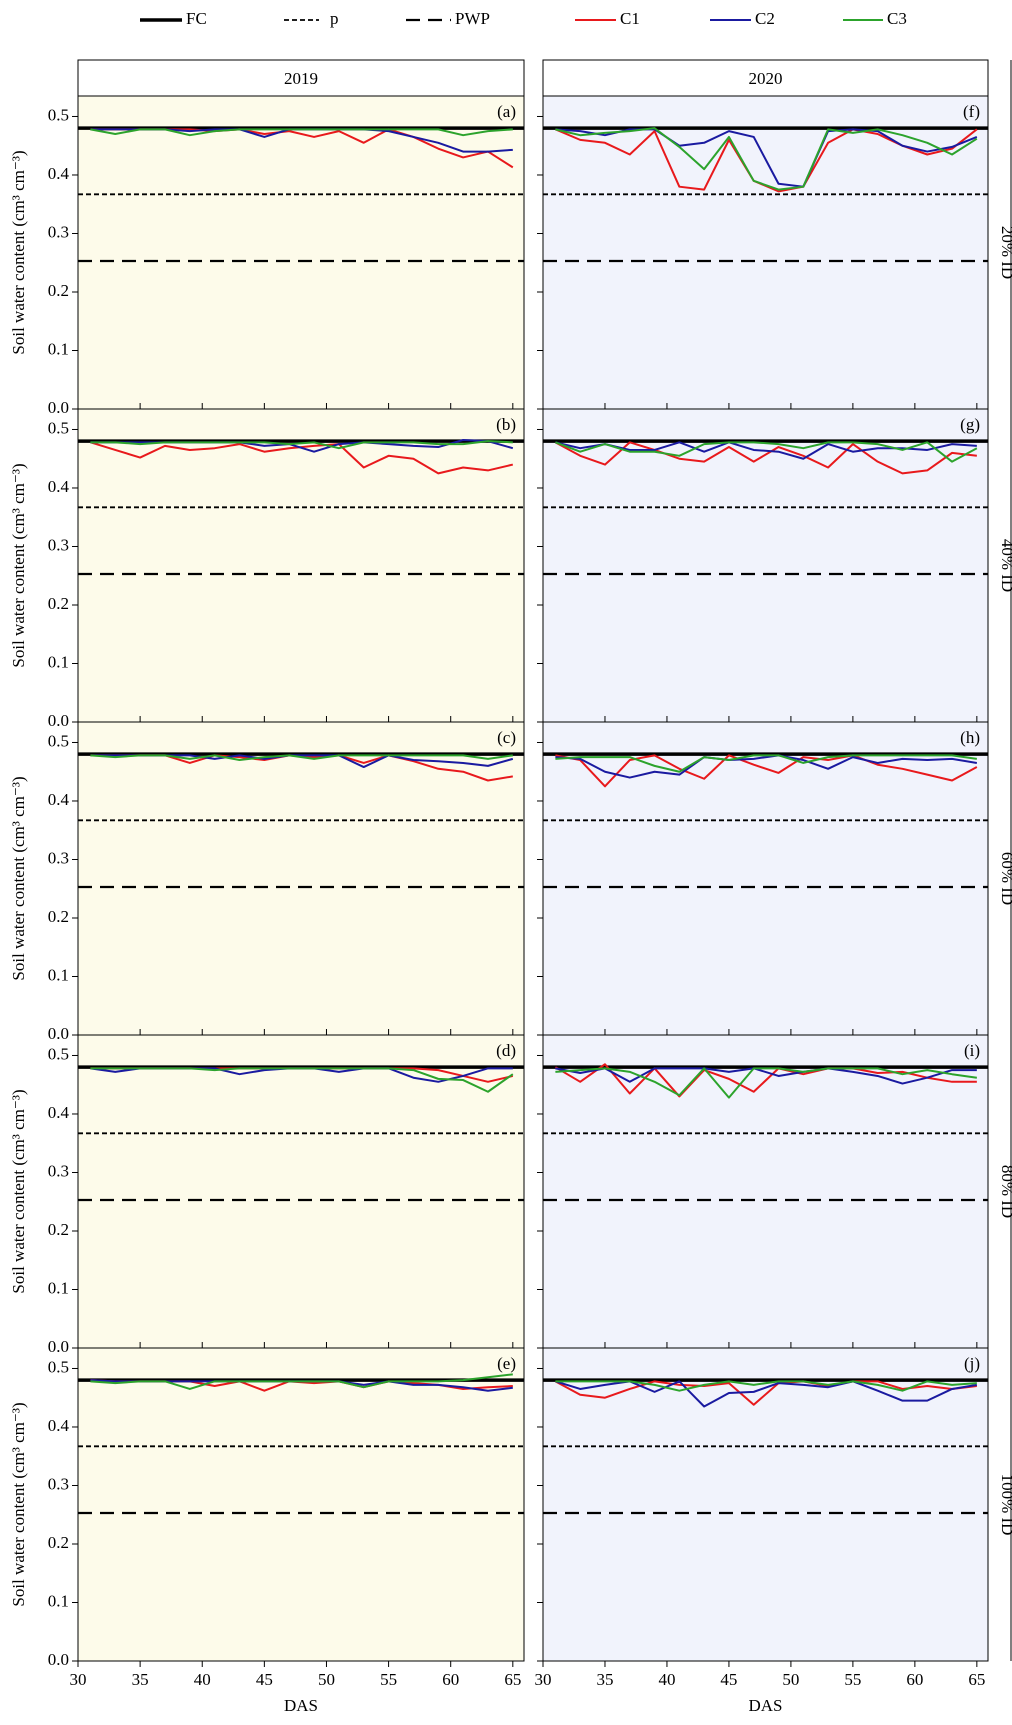 The image size is (1012, 1725). What do you see at coordinates (971, 111) in the screenshot?
I see `panel-title: (f)` at bounding box center [971, 111].